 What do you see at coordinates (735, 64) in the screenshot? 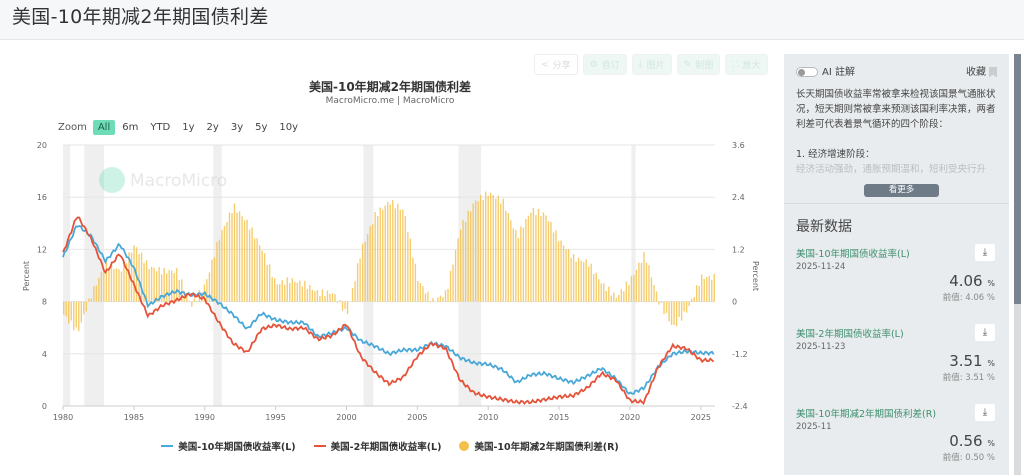
I see `expand-icon: ⛶` at bounding box center [735, 64].